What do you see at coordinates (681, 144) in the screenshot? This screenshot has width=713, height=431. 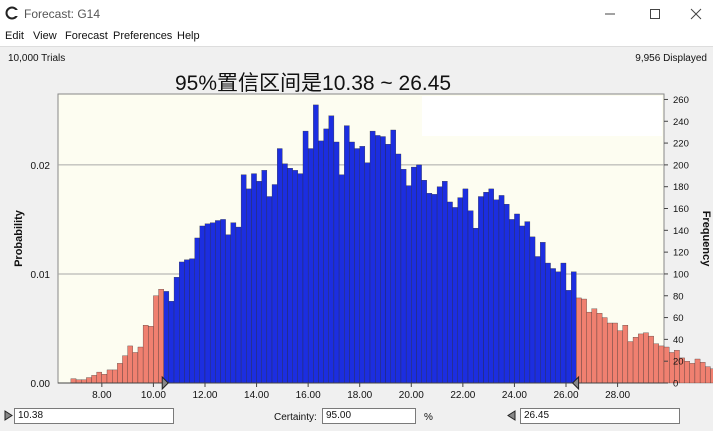 I see `y-right-tick-label: 220` at bounding box center [681, 144].